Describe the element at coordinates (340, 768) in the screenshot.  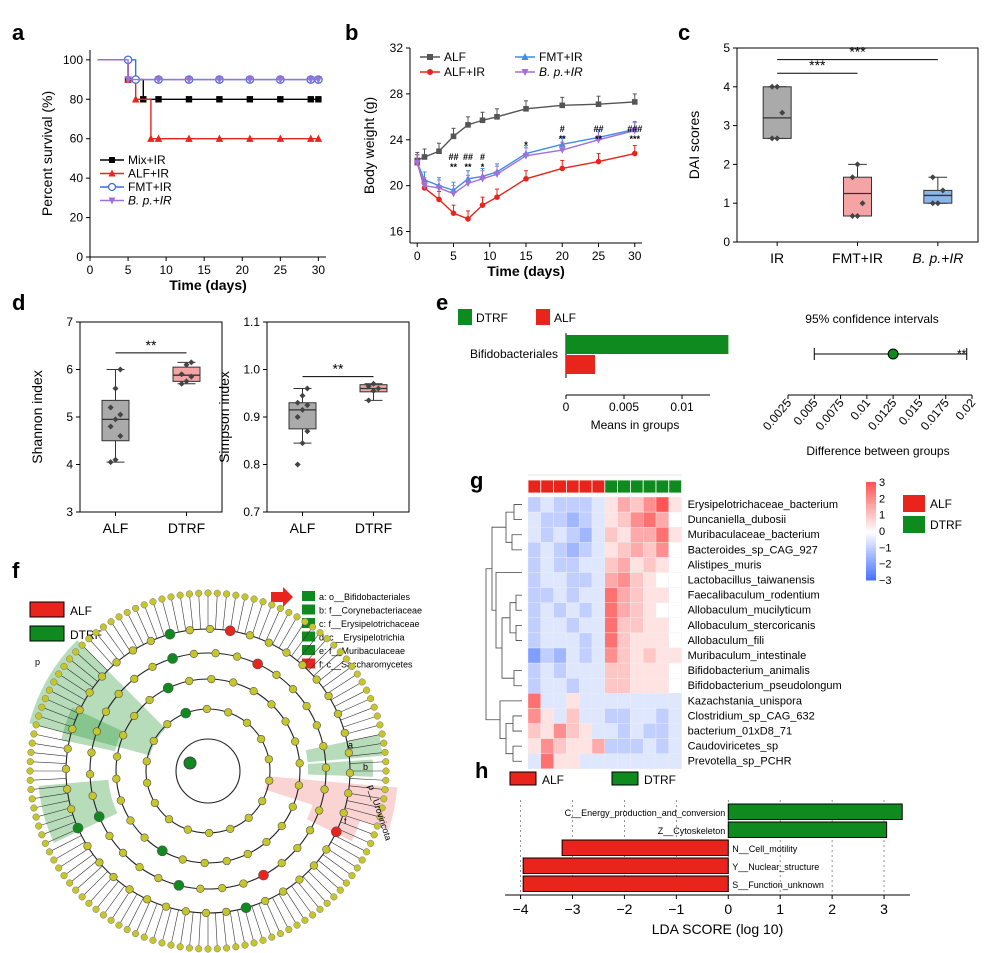
I see `f-sector-b` at that location.